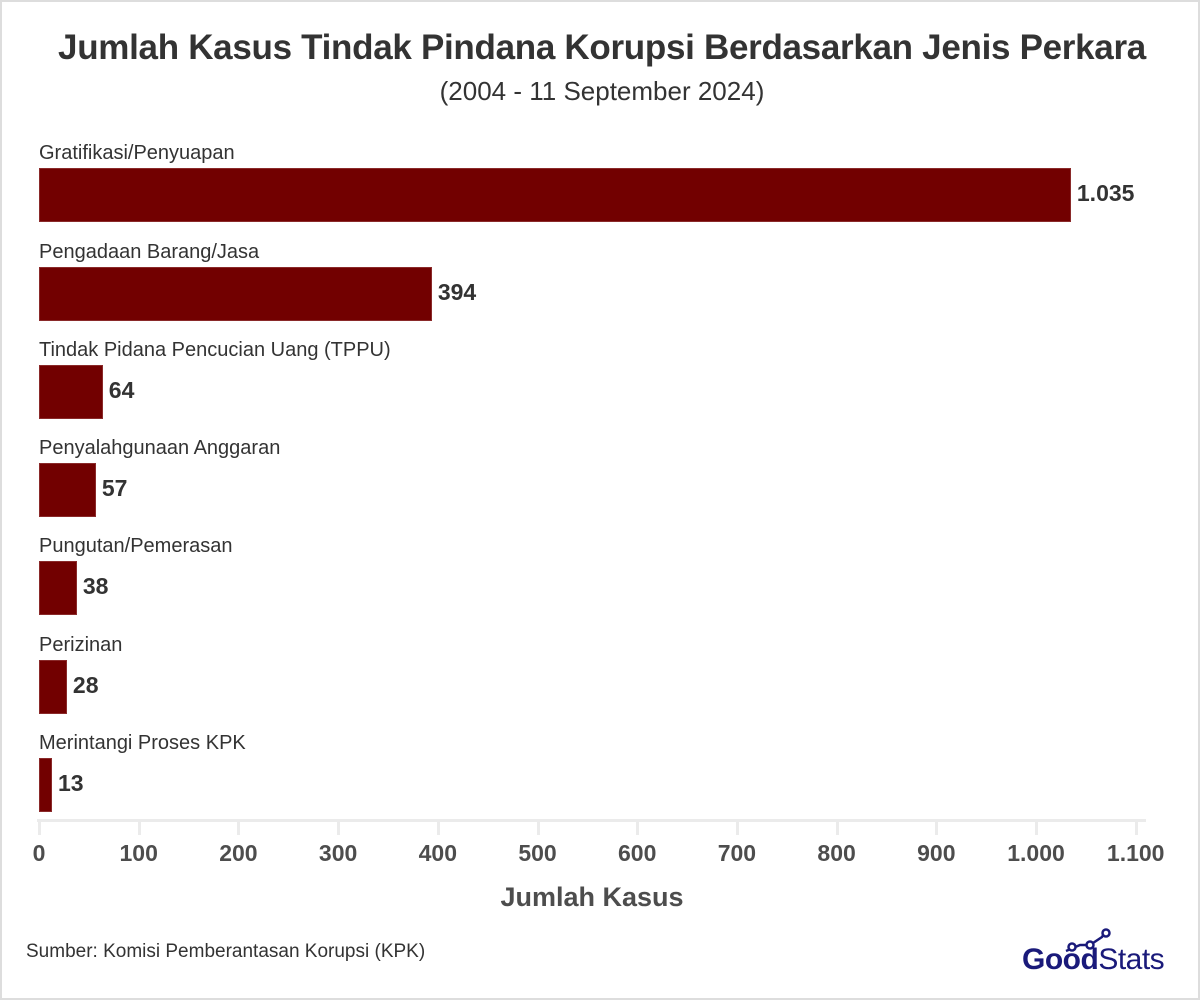 This screenshot has height=1000, width=1200. Describe the element at coordinates (85, 685) in the screenshot. I see `value-label: 28` at that location.